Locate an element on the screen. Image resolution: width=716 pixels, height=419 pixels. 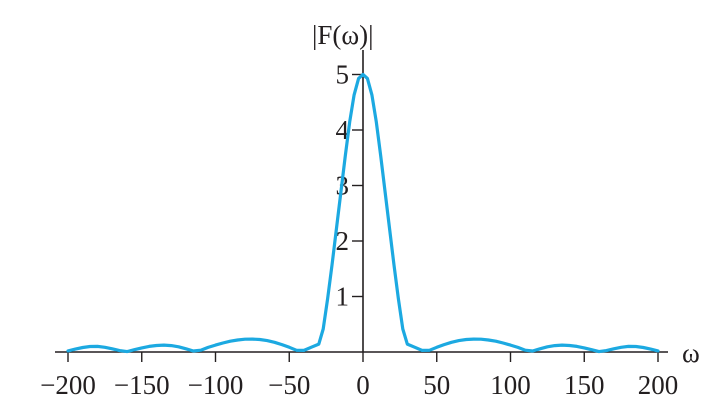
x-ticks: −200 −150 −100 −50 0 50 100 150 200 is located at coordinates (359, 376).